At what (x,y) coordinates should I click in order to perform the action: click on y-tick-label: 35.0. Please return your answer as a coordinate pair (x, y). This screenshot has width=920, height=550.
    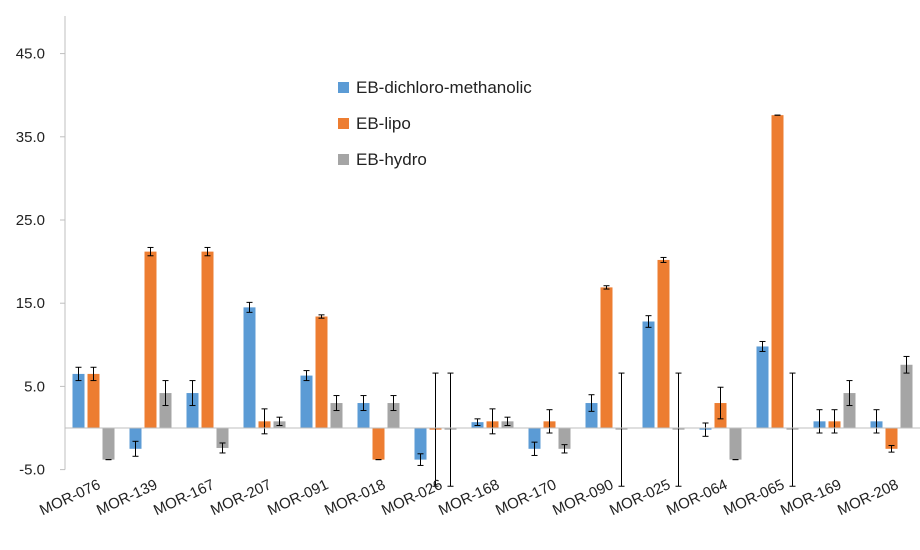
    Looking at the image, I should click on (30, 137).